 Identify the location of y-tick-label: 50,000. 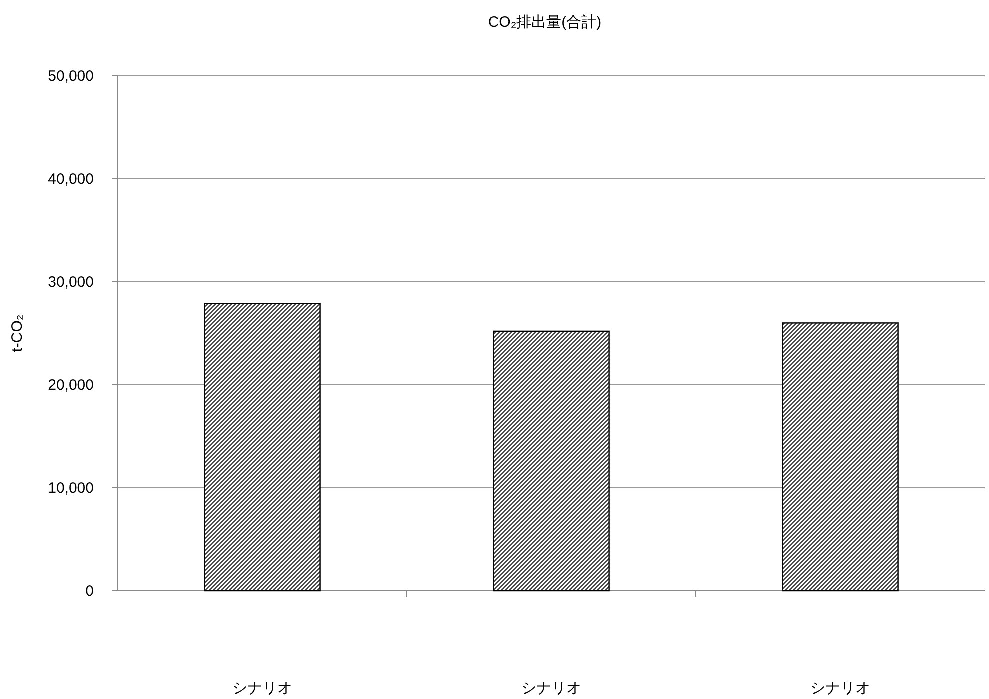
(71, 76).